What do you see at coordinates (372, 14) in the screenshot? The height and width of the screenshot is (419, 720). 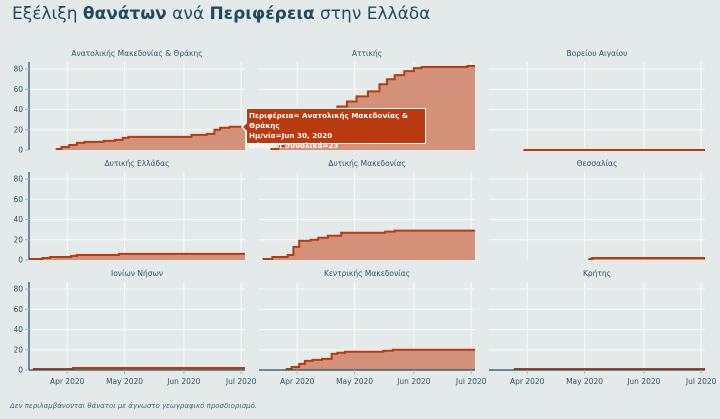 I see `title-text: στην Ελλάδα` at bounding box center [372, 14].